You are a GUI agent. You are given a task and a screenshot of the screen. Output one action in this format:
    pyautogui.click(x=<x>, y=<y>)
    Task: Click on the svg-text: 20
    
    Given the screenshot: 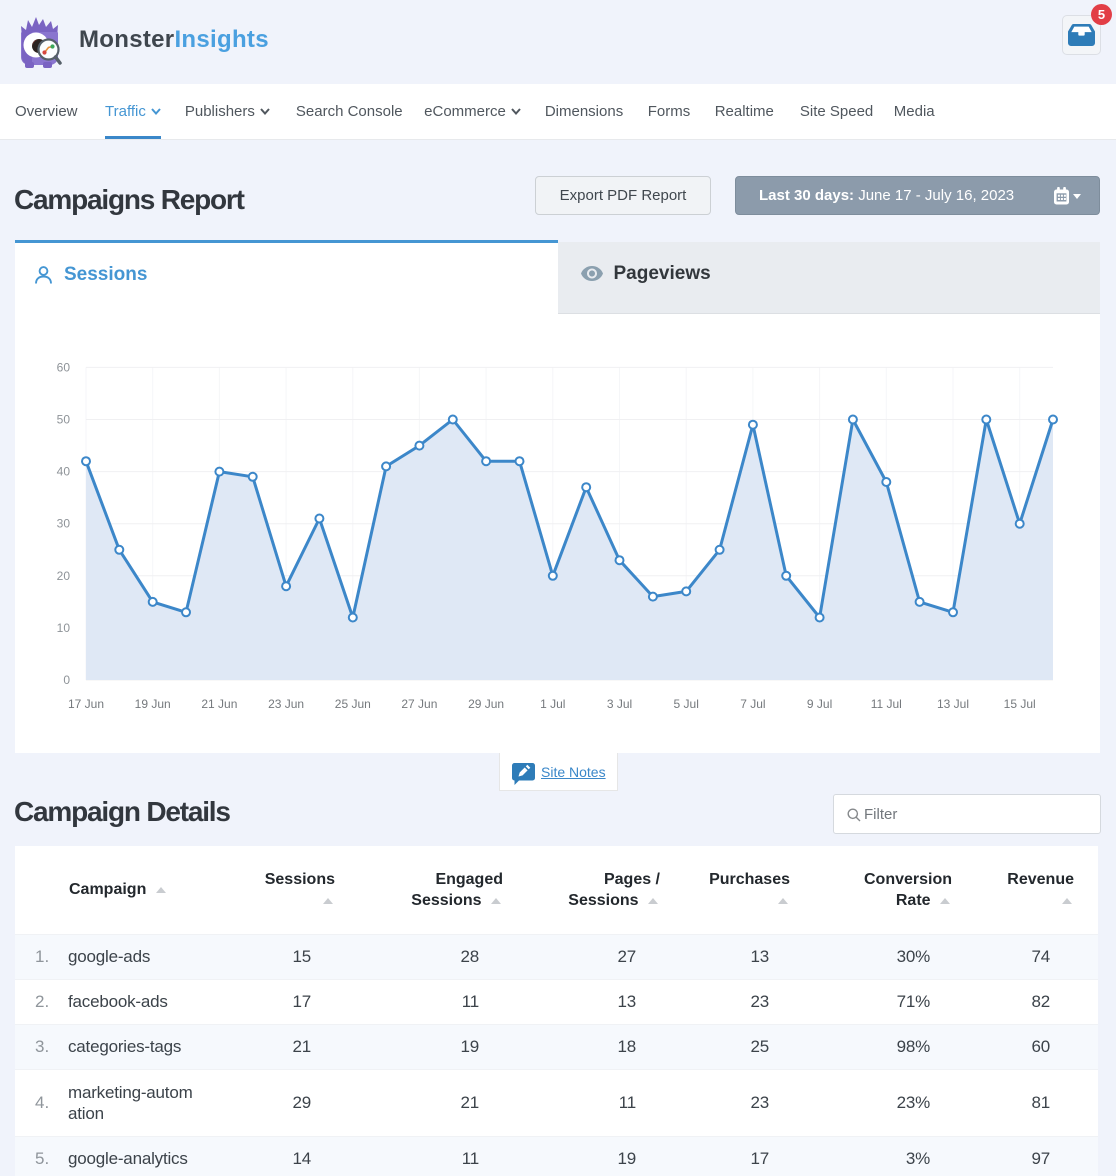 What is the action you would take?
    pyautogui.click(x=64, y=576)
    